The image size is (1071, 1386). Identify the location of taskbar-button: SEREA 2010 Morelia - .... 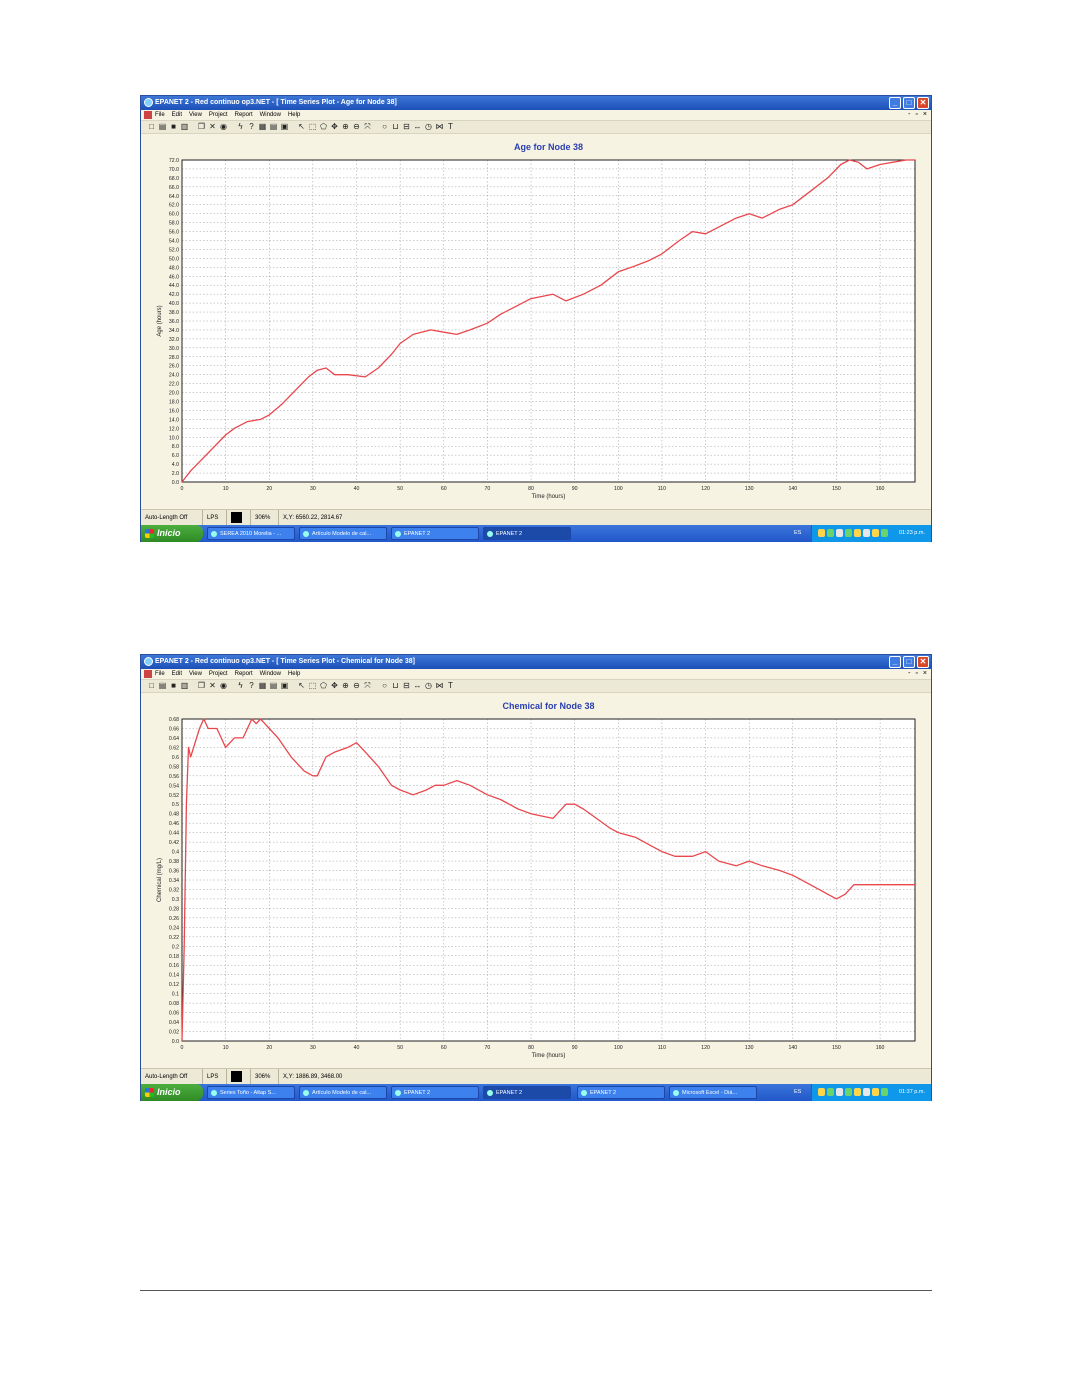
(251, 533).